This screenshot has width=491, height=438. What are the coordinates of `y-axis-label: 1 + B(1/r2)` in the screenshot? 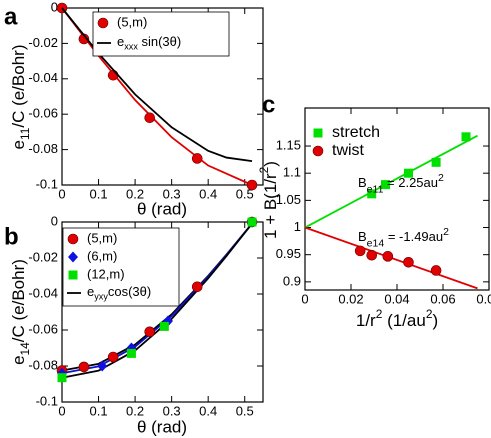 It's located at (268, 200).